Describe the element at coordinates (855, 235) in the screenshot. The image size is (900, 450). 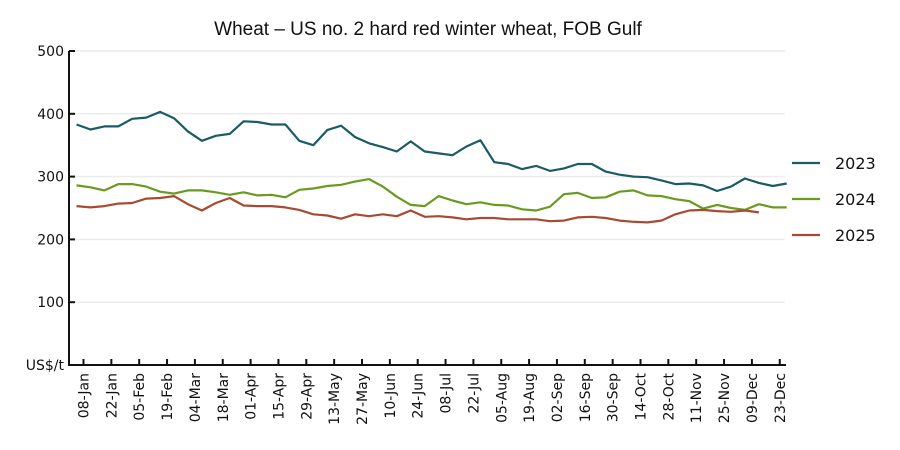
I see `legend-label: 2025` at that location.